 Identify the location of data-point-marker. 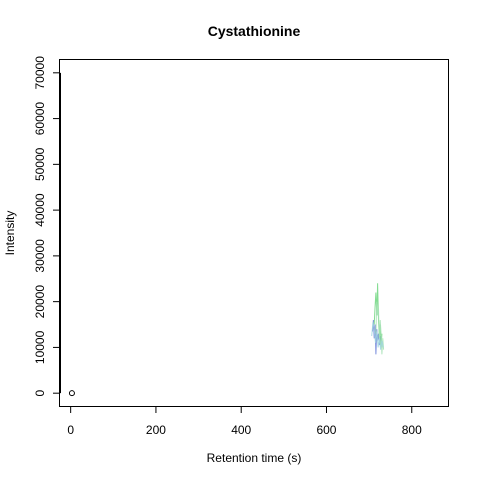
(71, 393).